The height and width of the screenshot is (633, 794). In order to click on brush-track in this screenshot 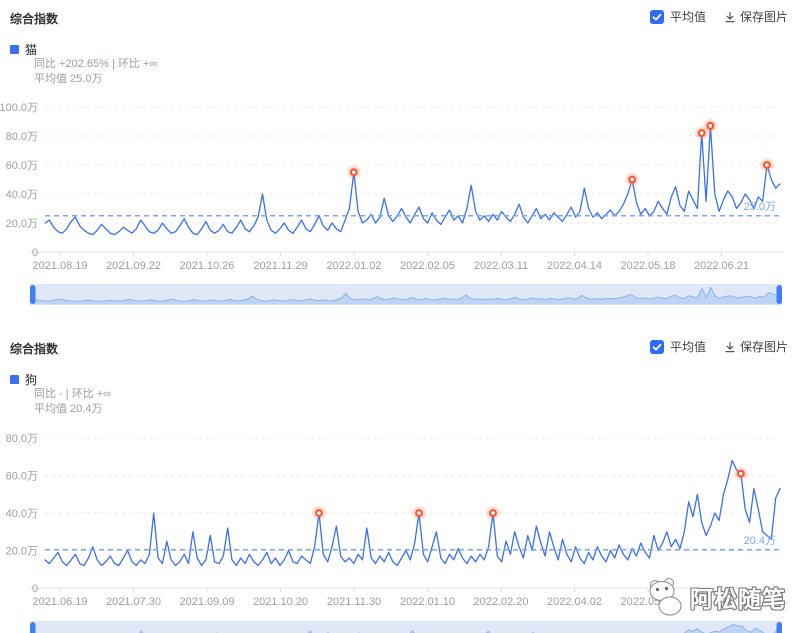, I will do `click(406, 627)`.